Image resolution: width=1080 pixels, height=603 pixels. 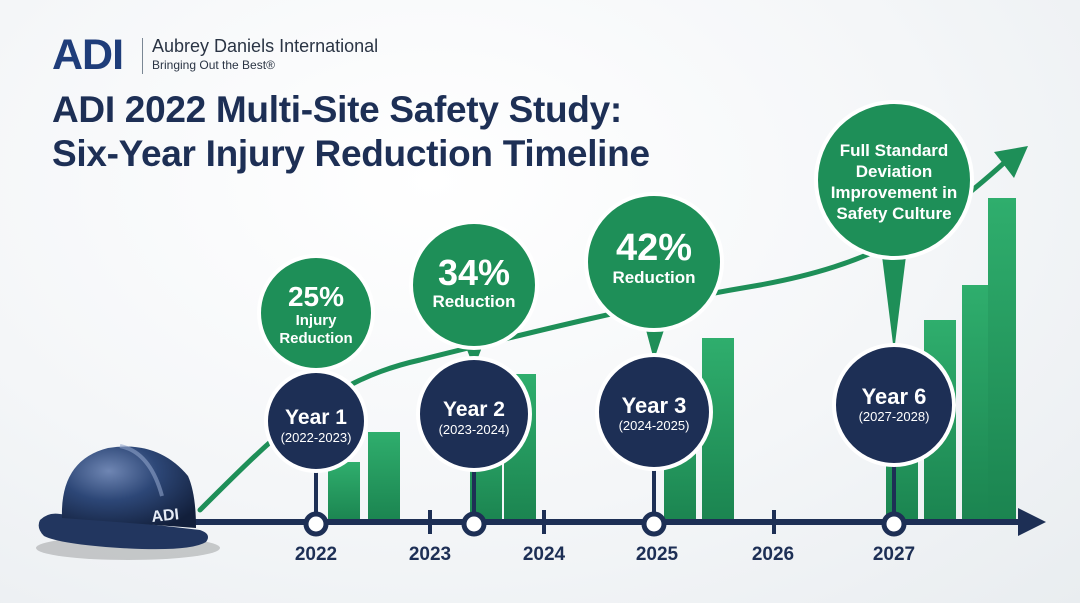 What do you see at coordinates (654, 248) in the screenshot?
I see `callout-value: 42%` at bounding box center [654, 248].